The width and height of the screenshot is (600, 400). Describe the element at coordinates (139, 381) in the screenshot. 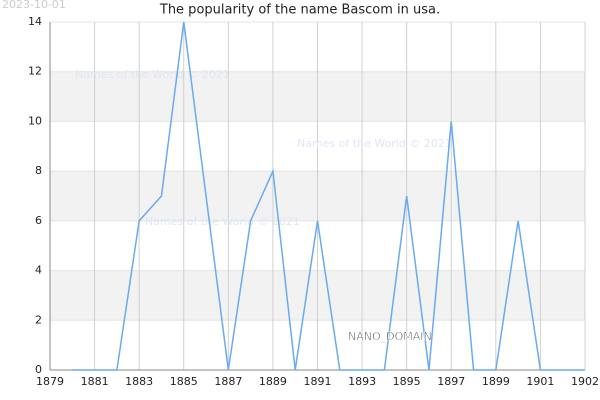

I see `x-tick-label: 1883` at that location.